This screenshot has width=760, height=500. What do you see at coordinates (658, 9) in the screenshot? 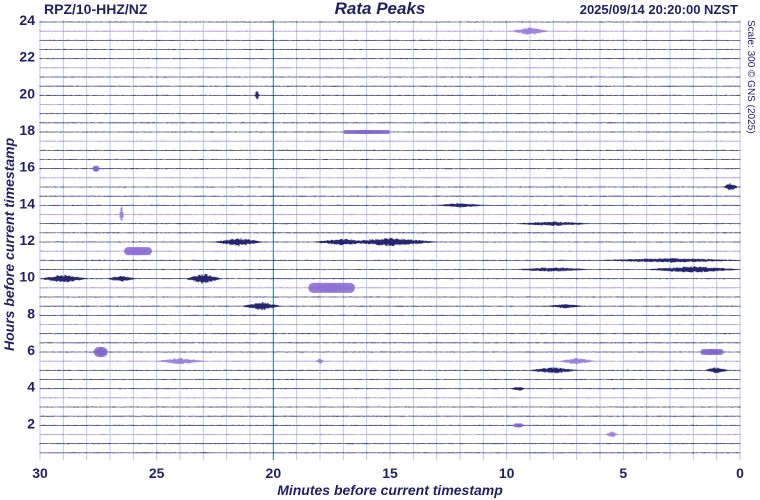
I see `timestamp: 2025/09/14 20:20:00 NZST` at bounding box center [658, 9].